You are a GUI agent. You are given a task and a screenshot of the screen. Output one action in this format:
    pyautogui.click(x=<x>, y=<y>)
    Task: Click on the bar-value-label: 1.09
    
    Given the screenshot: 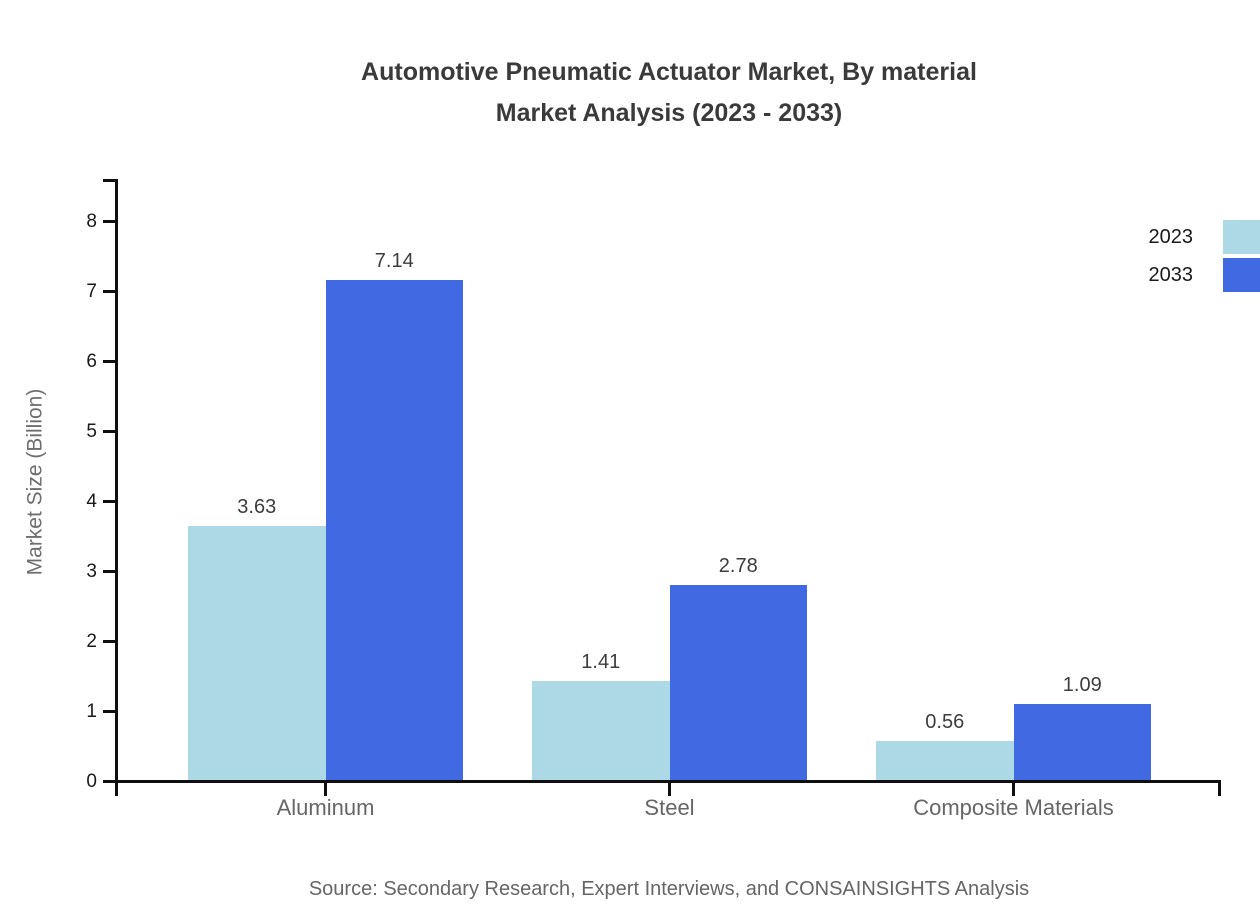 What is the action you would take?
    pyautogui.click(x=1082, y=684)
    